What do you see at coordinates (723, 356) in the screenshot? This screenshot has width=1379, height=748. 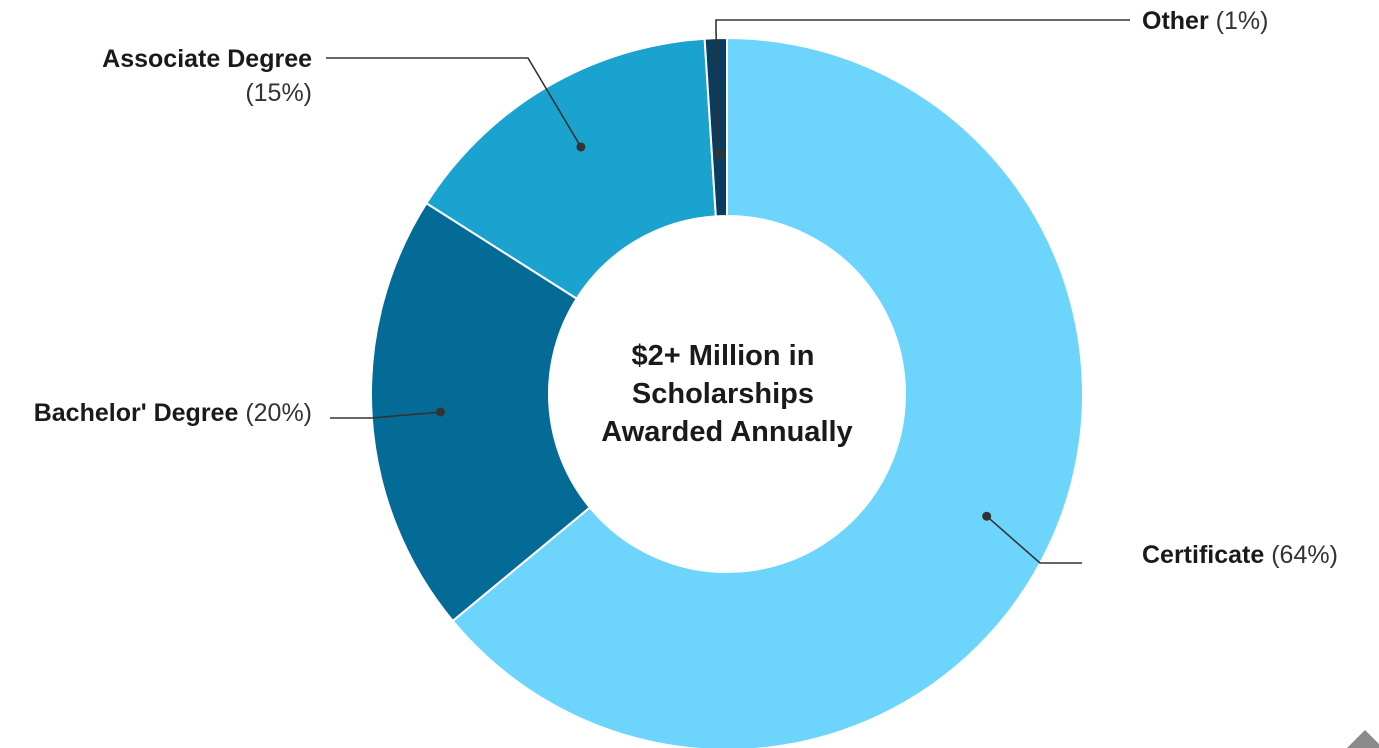 I see `center-label-line-1: $2+ Million in` at bounding box center [723, 356].